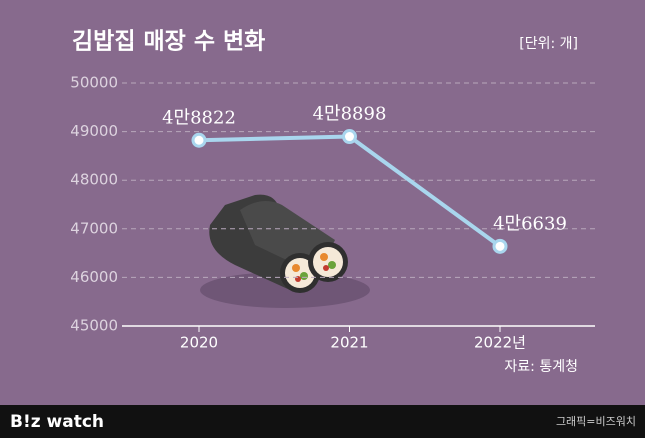 This screenshot has width=645, height=438. Describe the element at coordinates (541, 367) in the screenshot. I see `source: 자료: 통계청` at that location.